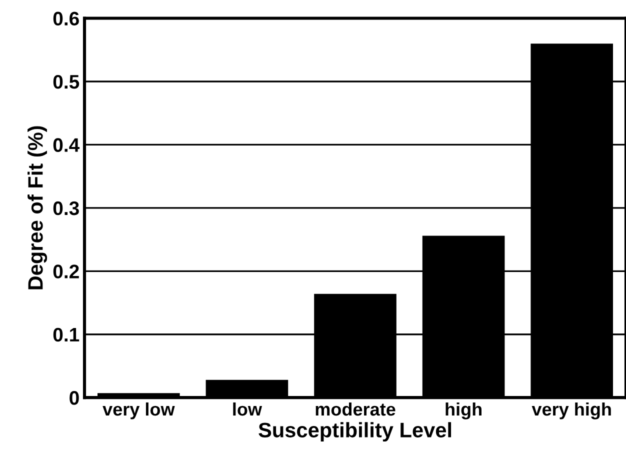 The height and width of the screenshot is (457, 626). Describe the element at coordinates (66, 271) in the screenshot. I see `y-tick-label: 0.2` at that location.